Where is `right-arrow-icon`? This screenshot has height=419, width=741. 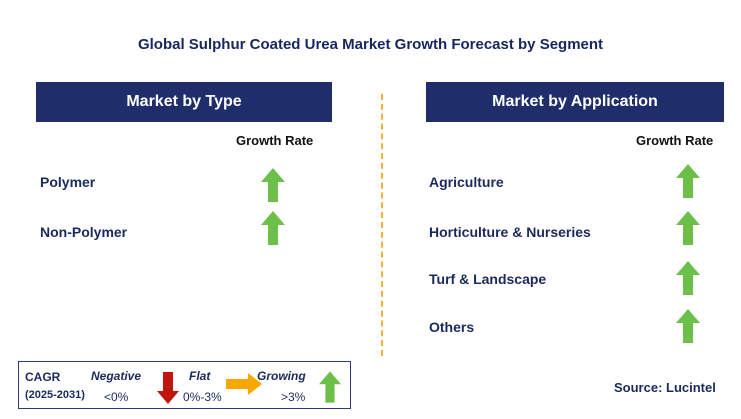 right-arrow-icon is located at coordinates (244, 384).